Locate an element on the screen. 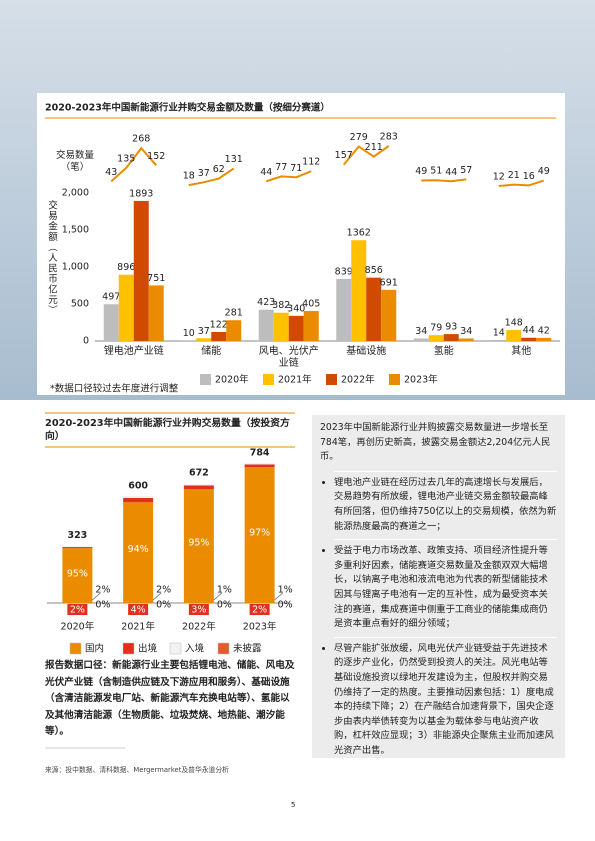 Image resolution: width=595 pixels, height=841 pixels. count-label: 157 is located at coordinates (344, 155).